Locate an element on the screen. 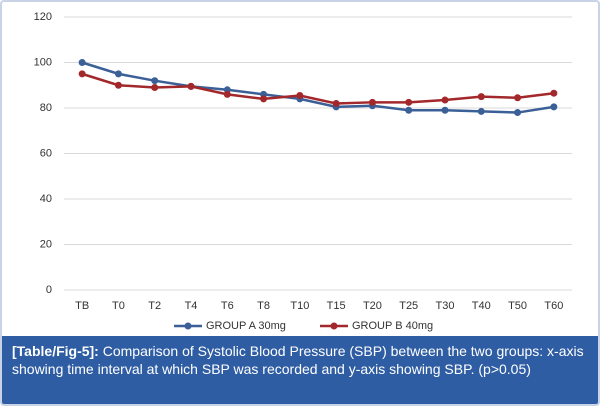 The image size is (600, 406). x-tick-label: T25 is located at coordinates (408, 306).